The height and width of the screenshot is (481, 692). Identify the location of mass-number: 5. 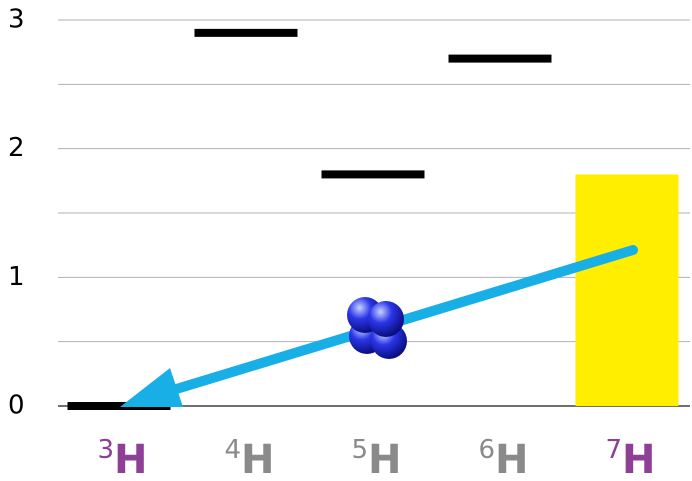
(359, 450).